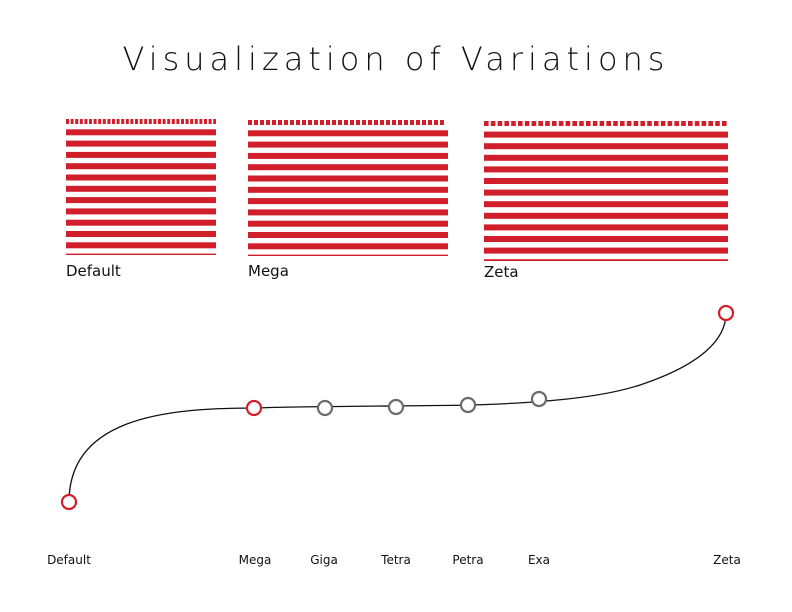 Image resolution: width=792 pixels, height=612 pixels. Describe the element at coordinates (255, 560) in the screenshot. I see `axis-label-mega: Mega` at that location.